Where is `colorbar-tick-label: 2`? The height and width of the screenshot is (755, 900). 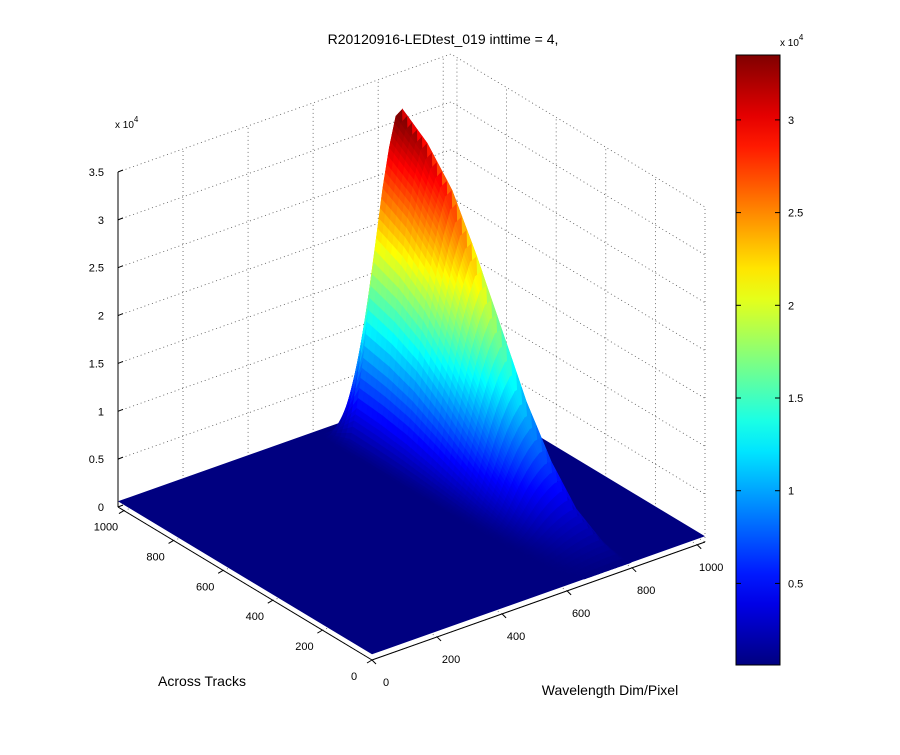 colorbar-tick-label: 2 is located at coordinates (791, 306).